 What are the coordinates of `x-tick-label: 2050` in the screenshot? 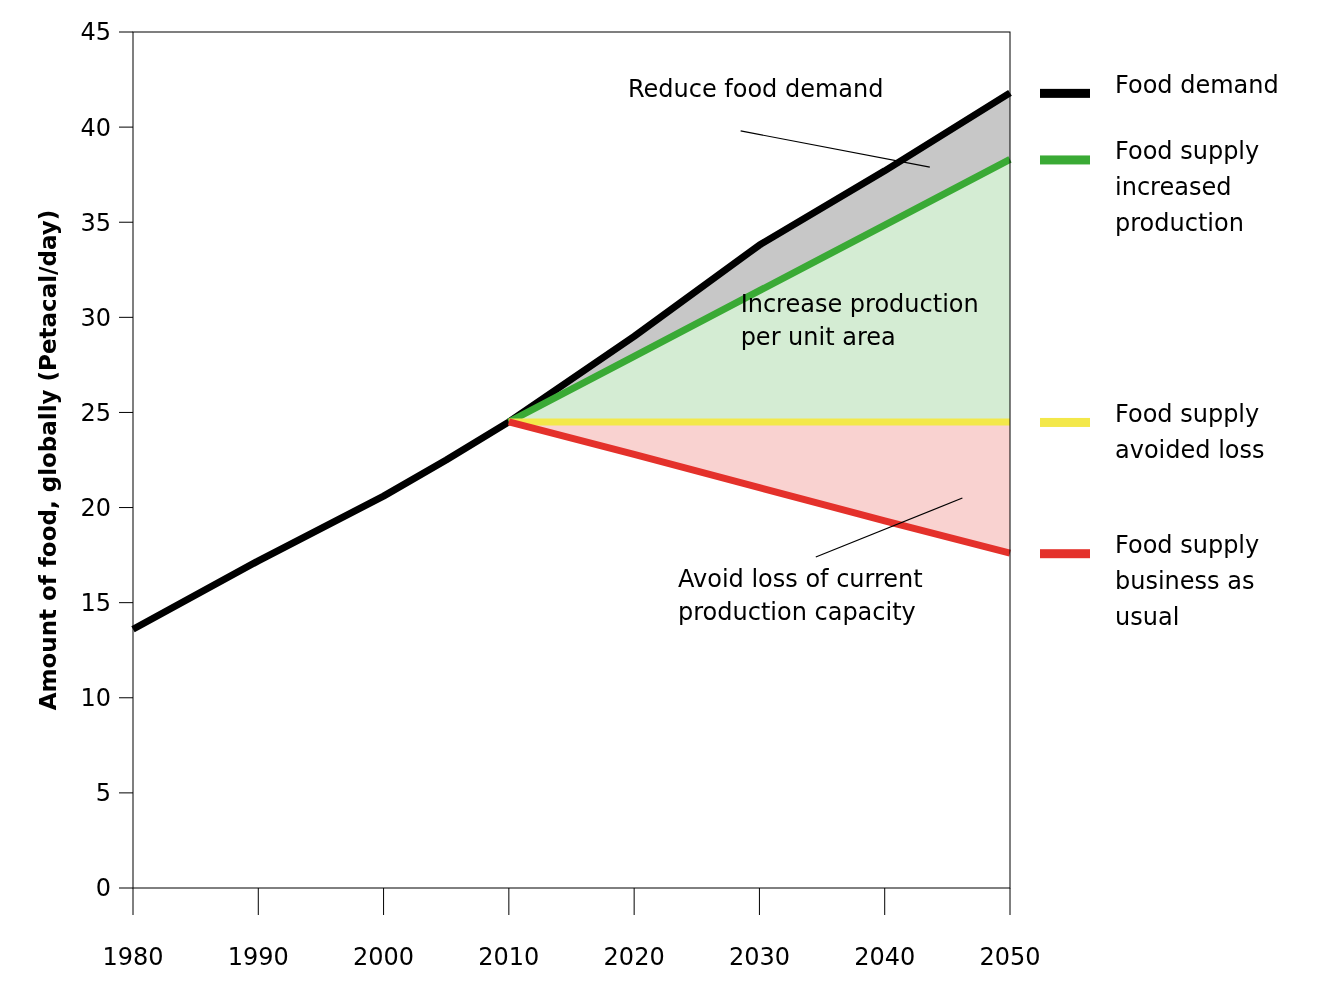 It's located at (1010, 957).